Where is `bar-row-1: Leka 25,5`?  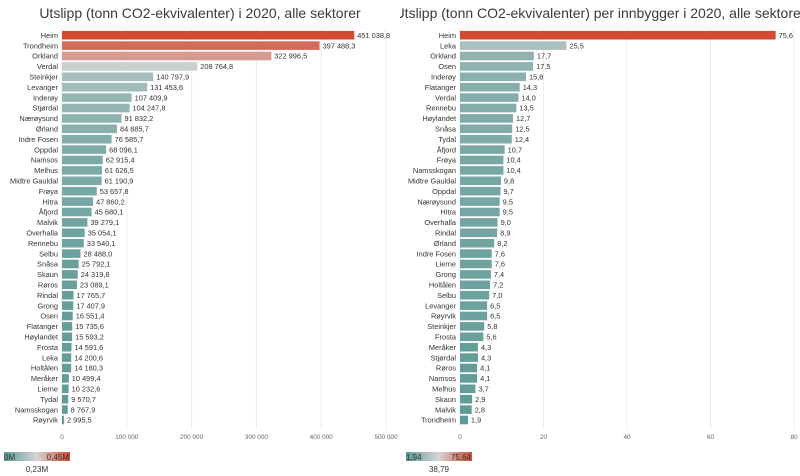
bar-row-1: Leka 25,5 is located at coordinates (512, 45).